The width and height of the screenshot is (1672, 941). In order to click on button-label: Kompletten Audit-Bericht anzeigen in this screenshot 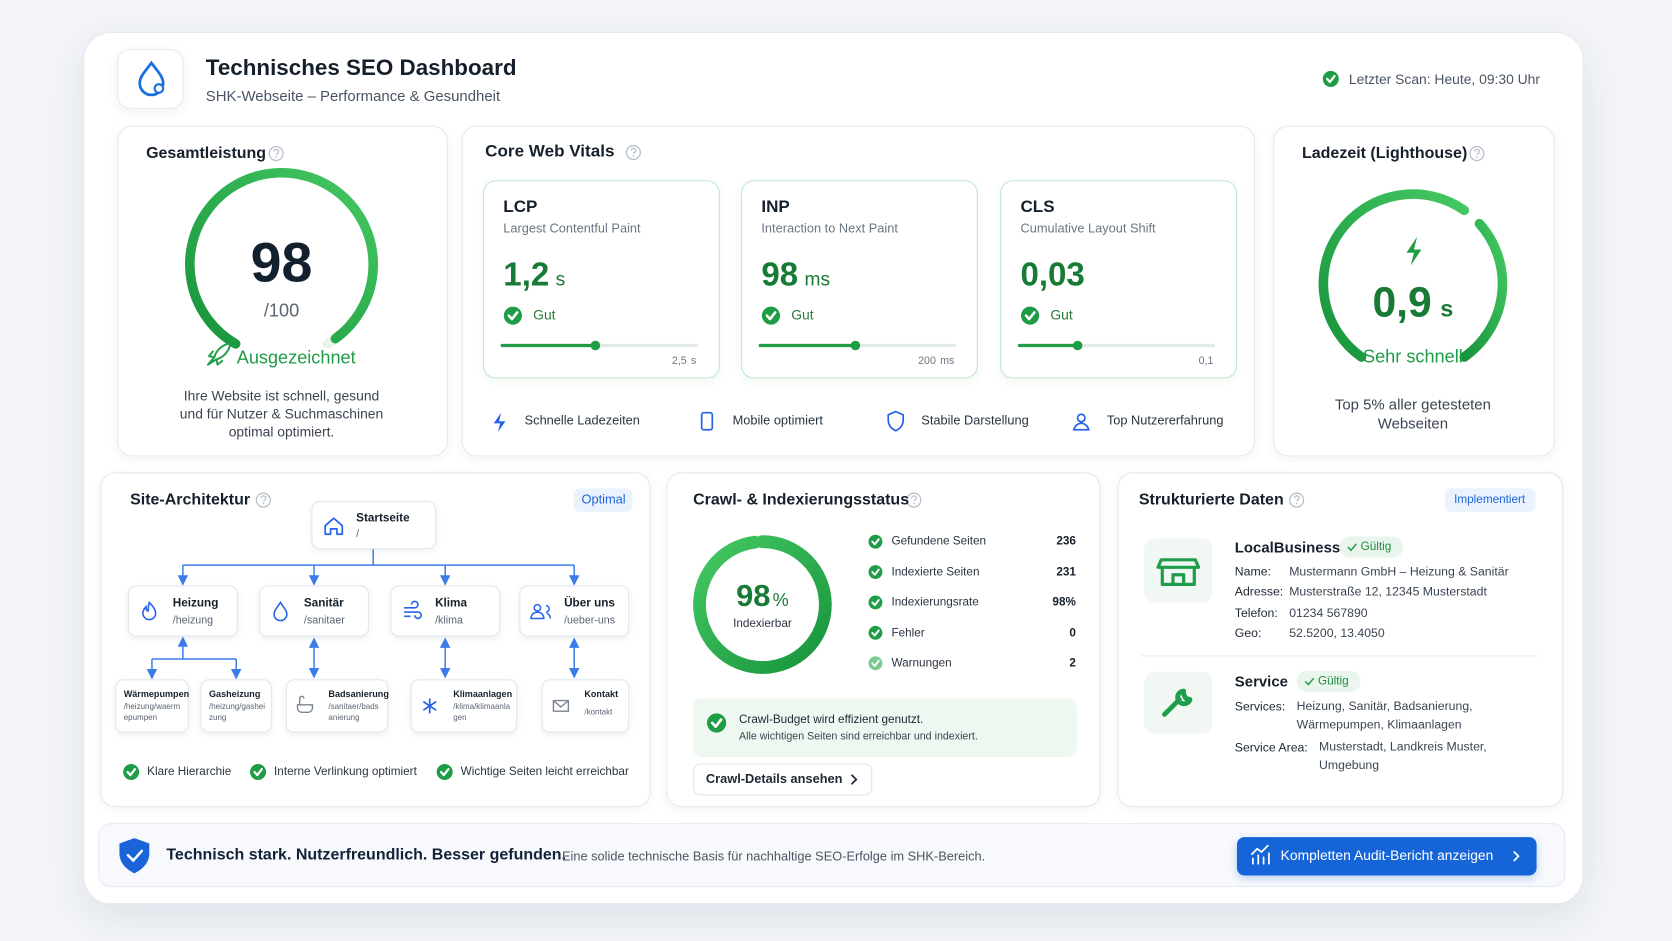, I will do `click(1387, 855)`.